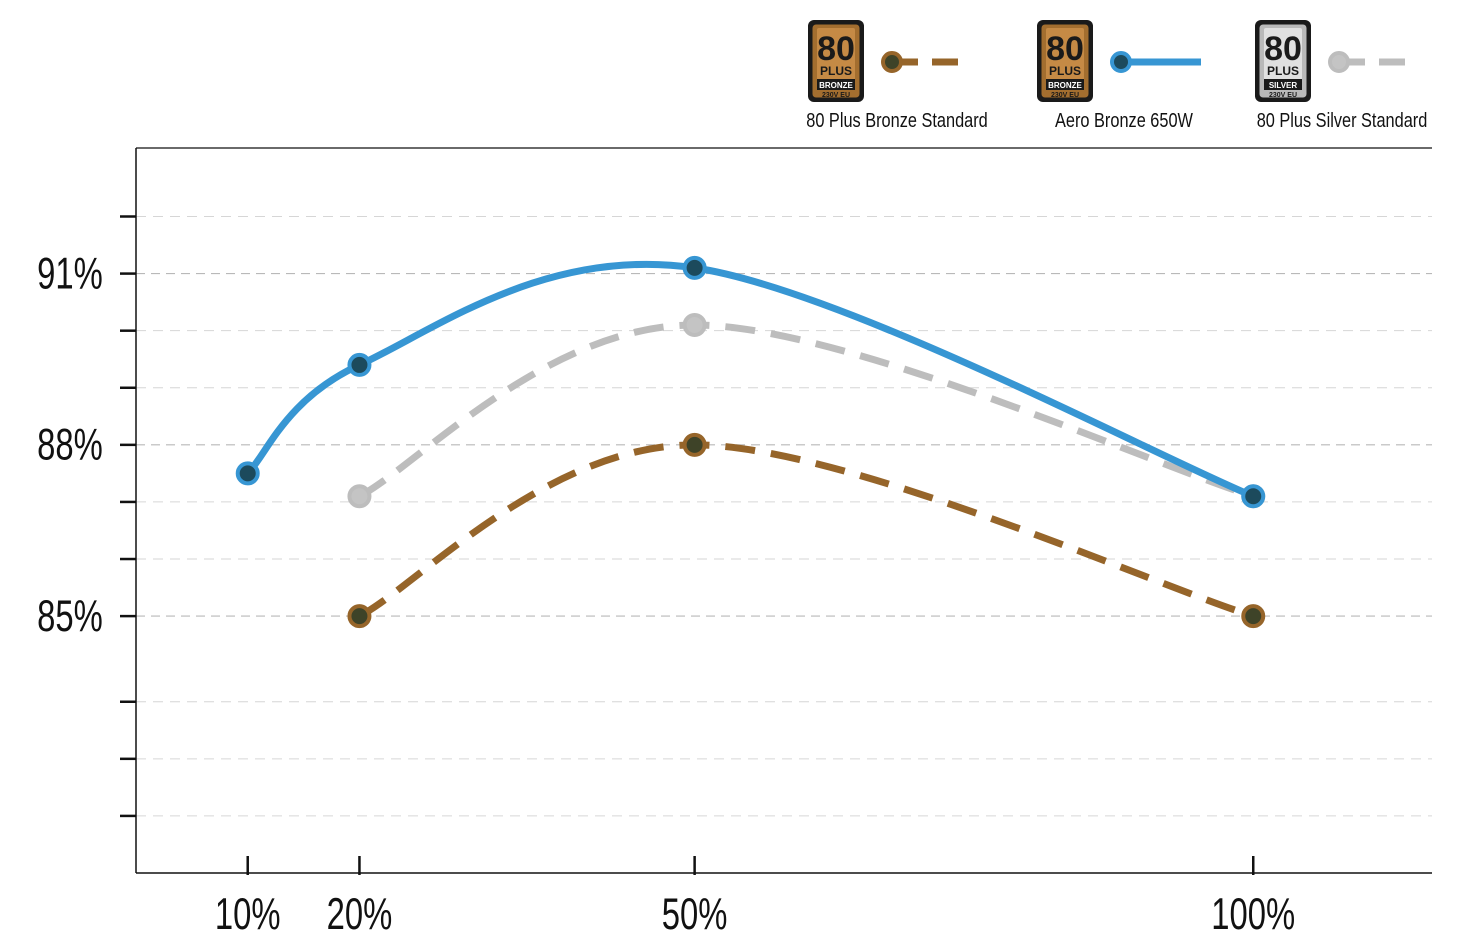 This screenshot has height=952, width=1476. Describe the element at coordinates (70, 445) in the screenshot. I see `y-tick-label: 88%` at that location.